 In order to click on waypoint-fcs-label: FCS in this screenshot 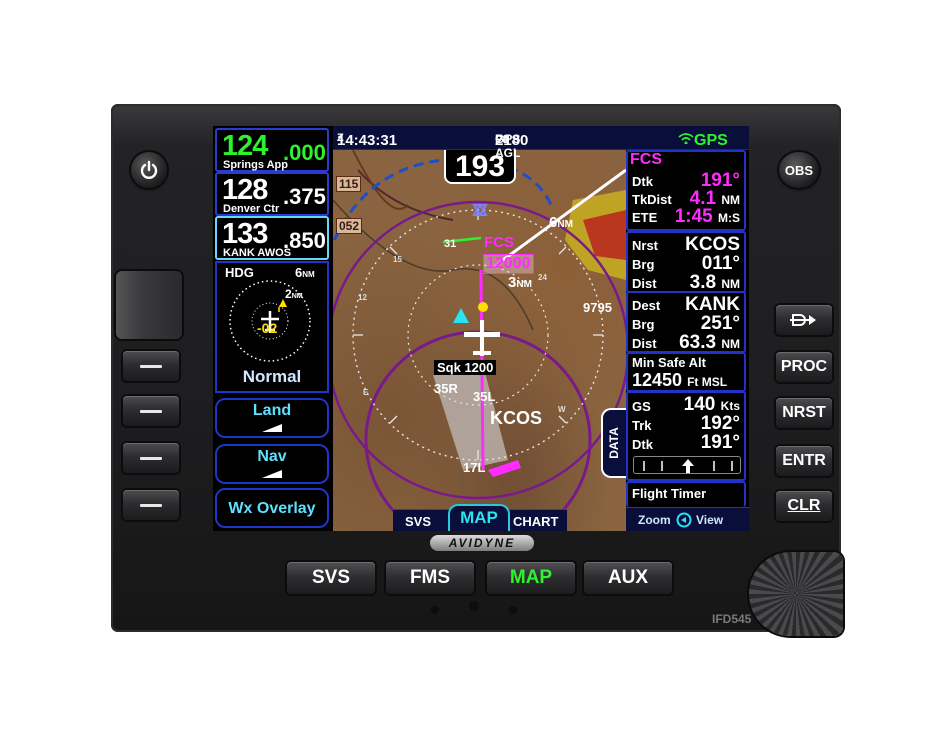, I will do `click(499, 242)`.